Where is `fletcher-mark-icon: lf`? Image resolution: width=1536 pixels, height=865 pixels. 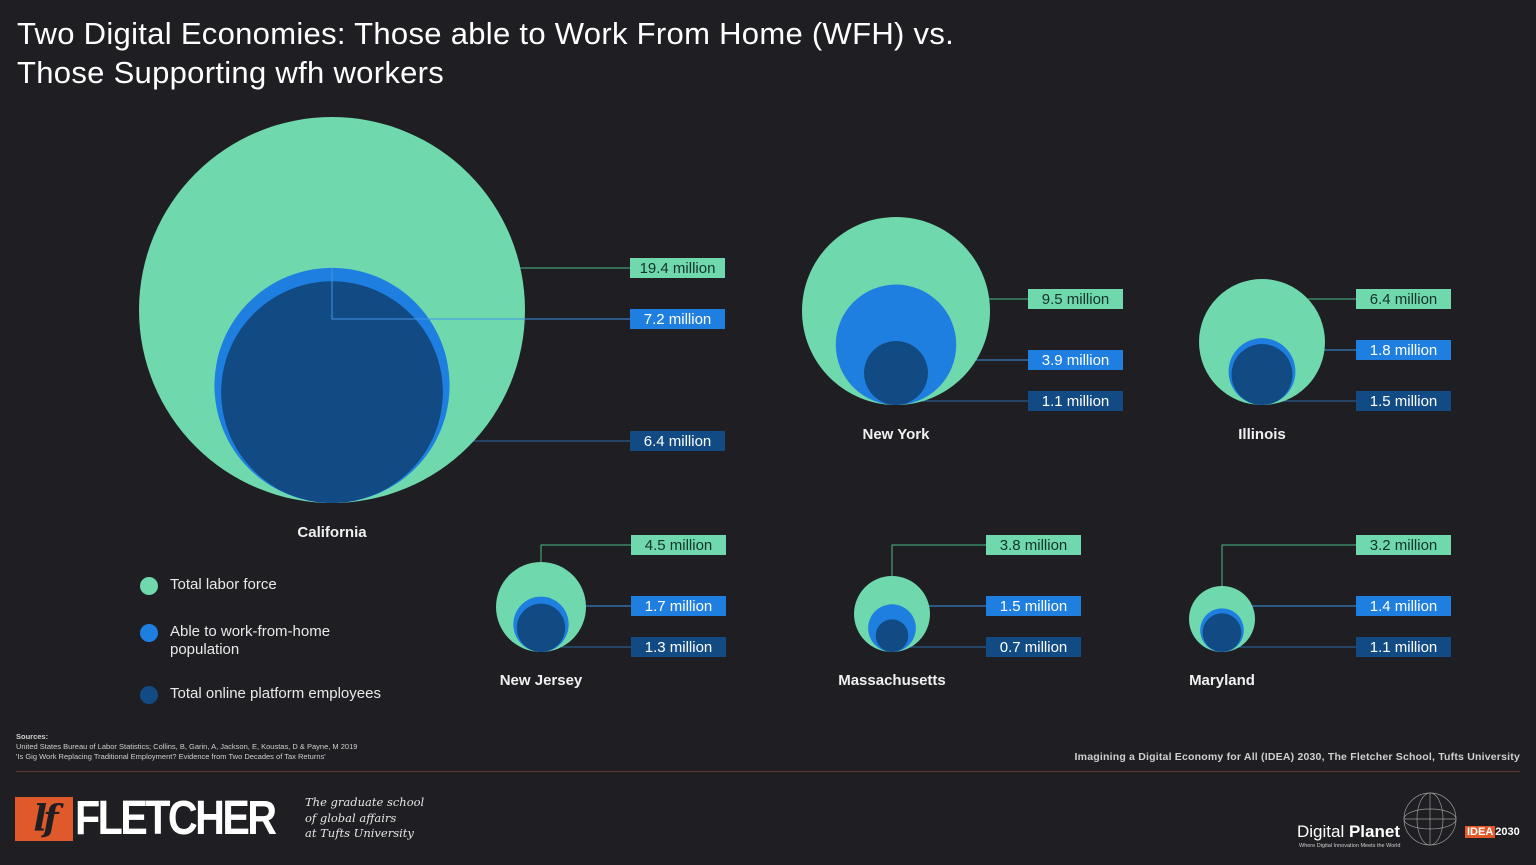 fletcher-mark-icon: lf is located at coordinates (44, 819).